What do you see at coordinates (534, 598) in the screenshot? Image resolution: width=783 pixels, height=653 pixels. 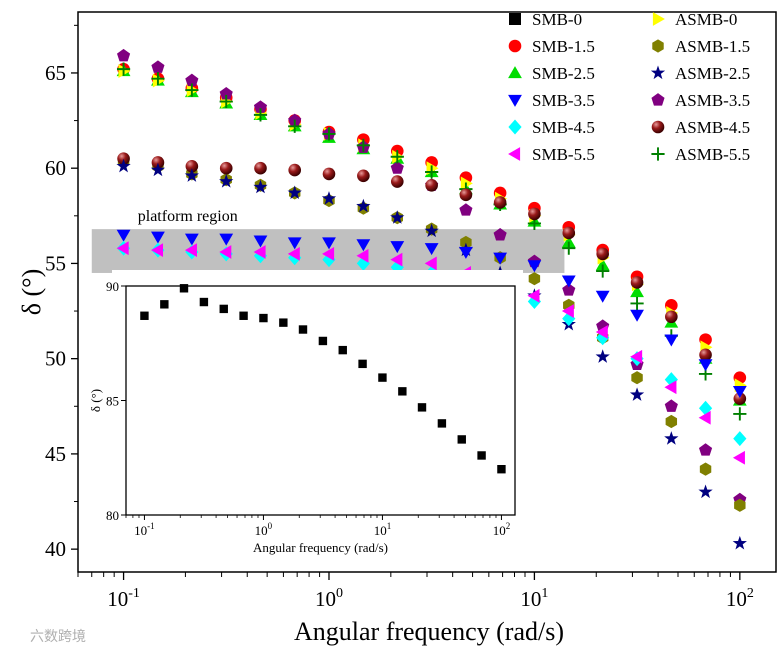 I see `x-tick-label: 10¹` at bounding box center [534, 598].